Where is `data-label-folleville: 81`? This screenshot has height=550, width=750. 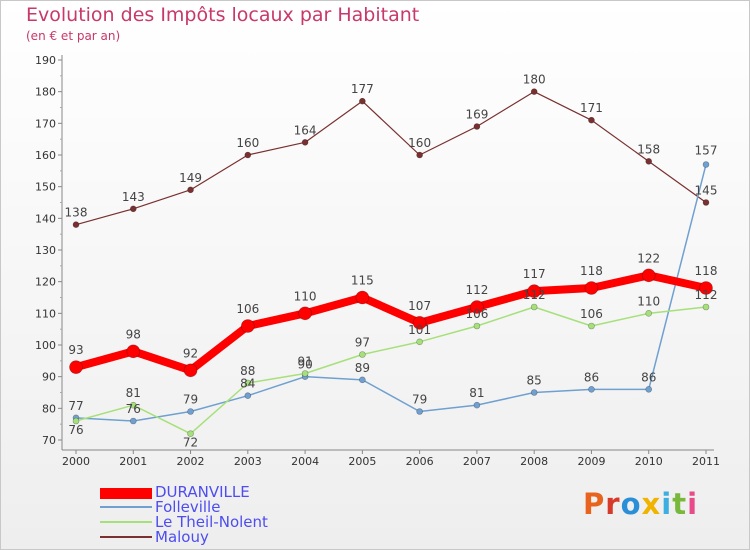
data-label-folleville: 81 is located at coordinates (476, 393).